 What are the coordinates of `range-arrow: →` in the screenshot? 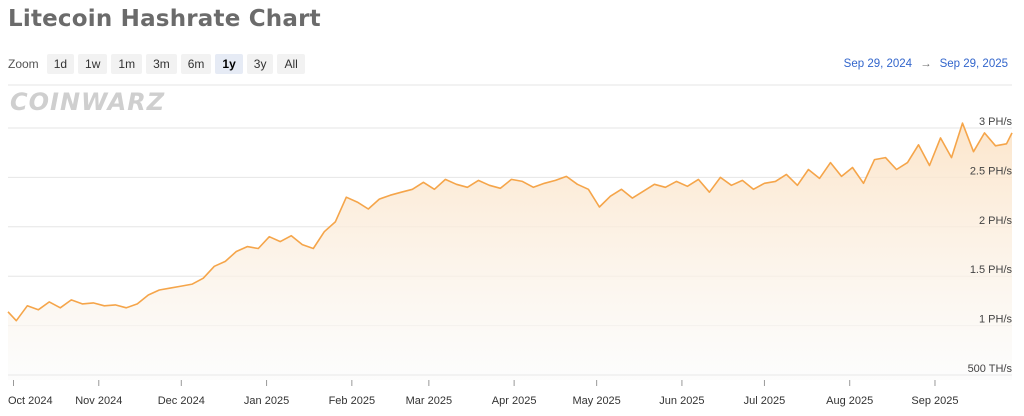 It's located at (926, 64).